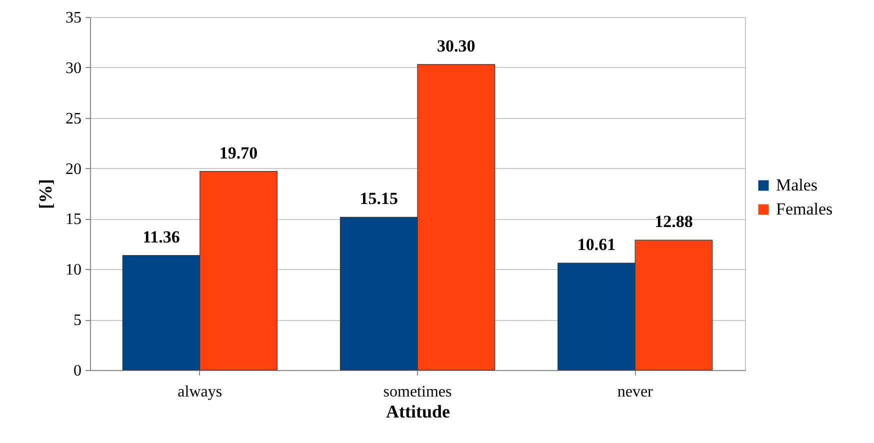  What do you see at coordinates (74, 169) in the screenshot?
I see `y-tick-label: 20` at bounding box center [74, 169].